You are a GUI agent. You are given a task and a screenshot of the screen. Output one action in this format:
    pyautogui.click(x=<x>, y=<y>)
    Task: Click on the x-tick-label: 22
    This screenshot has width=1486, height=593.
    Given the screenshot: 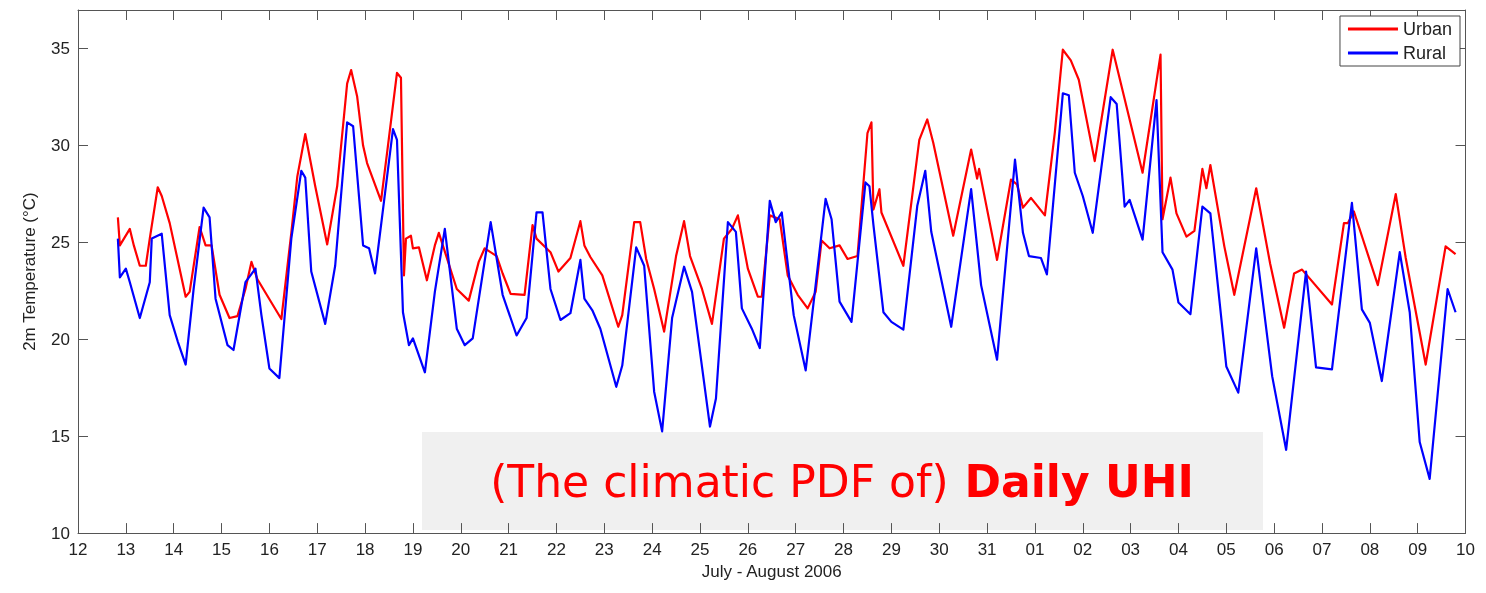 What is the action you would take?
    pyautogui.click(x=556, y=550)
    